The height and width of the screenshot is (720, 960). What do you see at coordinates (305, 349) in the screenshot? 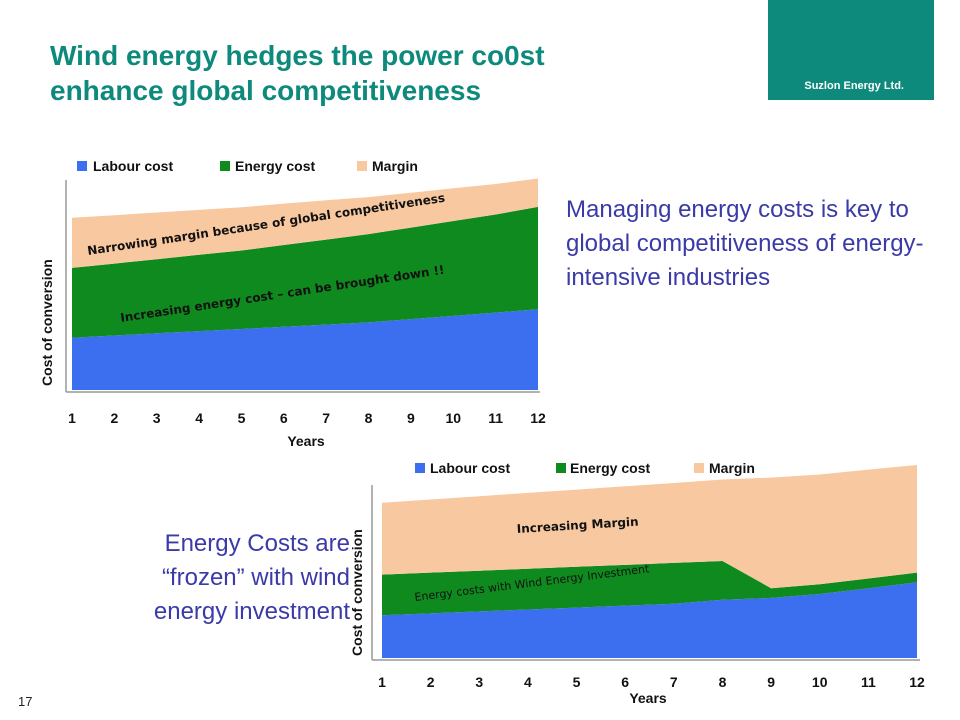
I see `chart-1-series-labour-cost` at bounding box center [305, 349].